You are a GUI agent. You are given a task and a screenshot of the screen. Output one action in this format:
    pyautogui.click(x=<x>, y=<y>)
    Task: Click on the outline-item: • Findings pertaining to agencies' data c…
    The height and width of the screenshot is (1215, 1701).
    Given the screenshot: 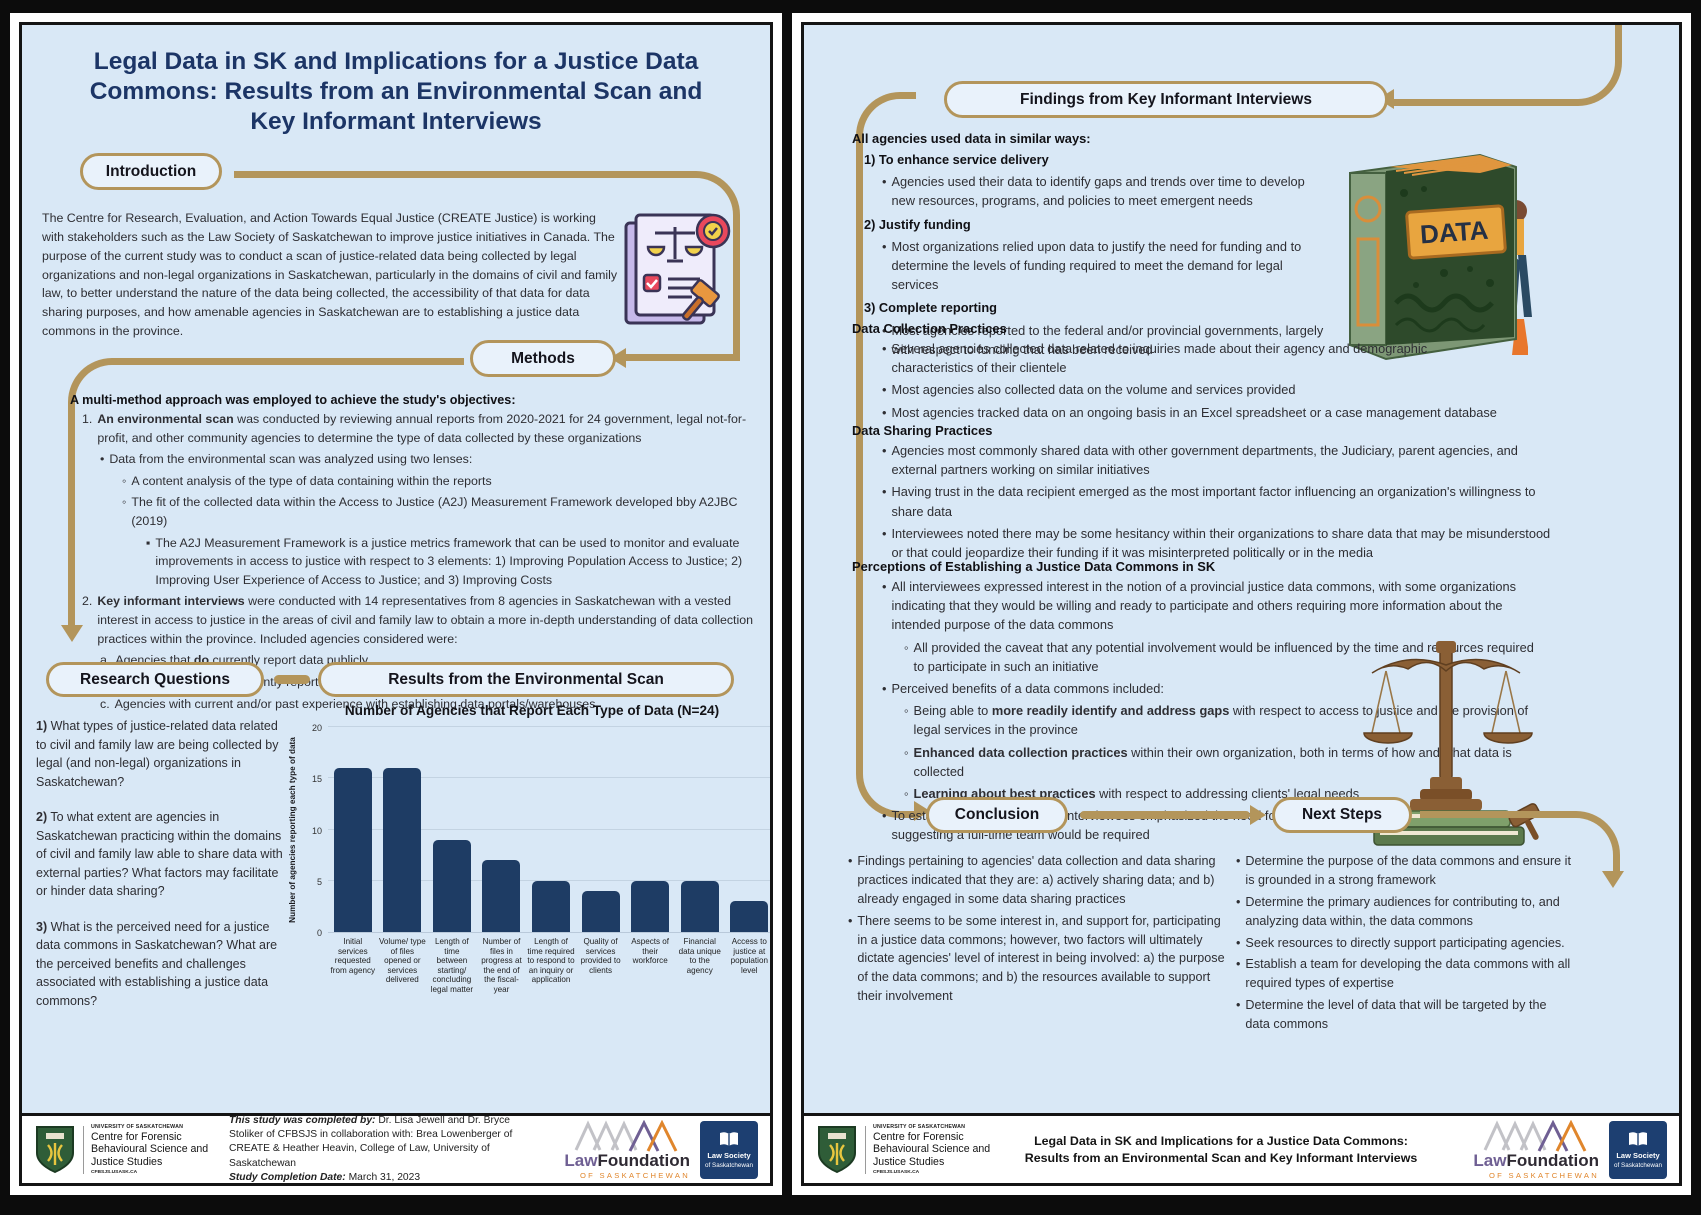 What is the action you would take?
    pyautogui.click(x=1032, y=880)
    